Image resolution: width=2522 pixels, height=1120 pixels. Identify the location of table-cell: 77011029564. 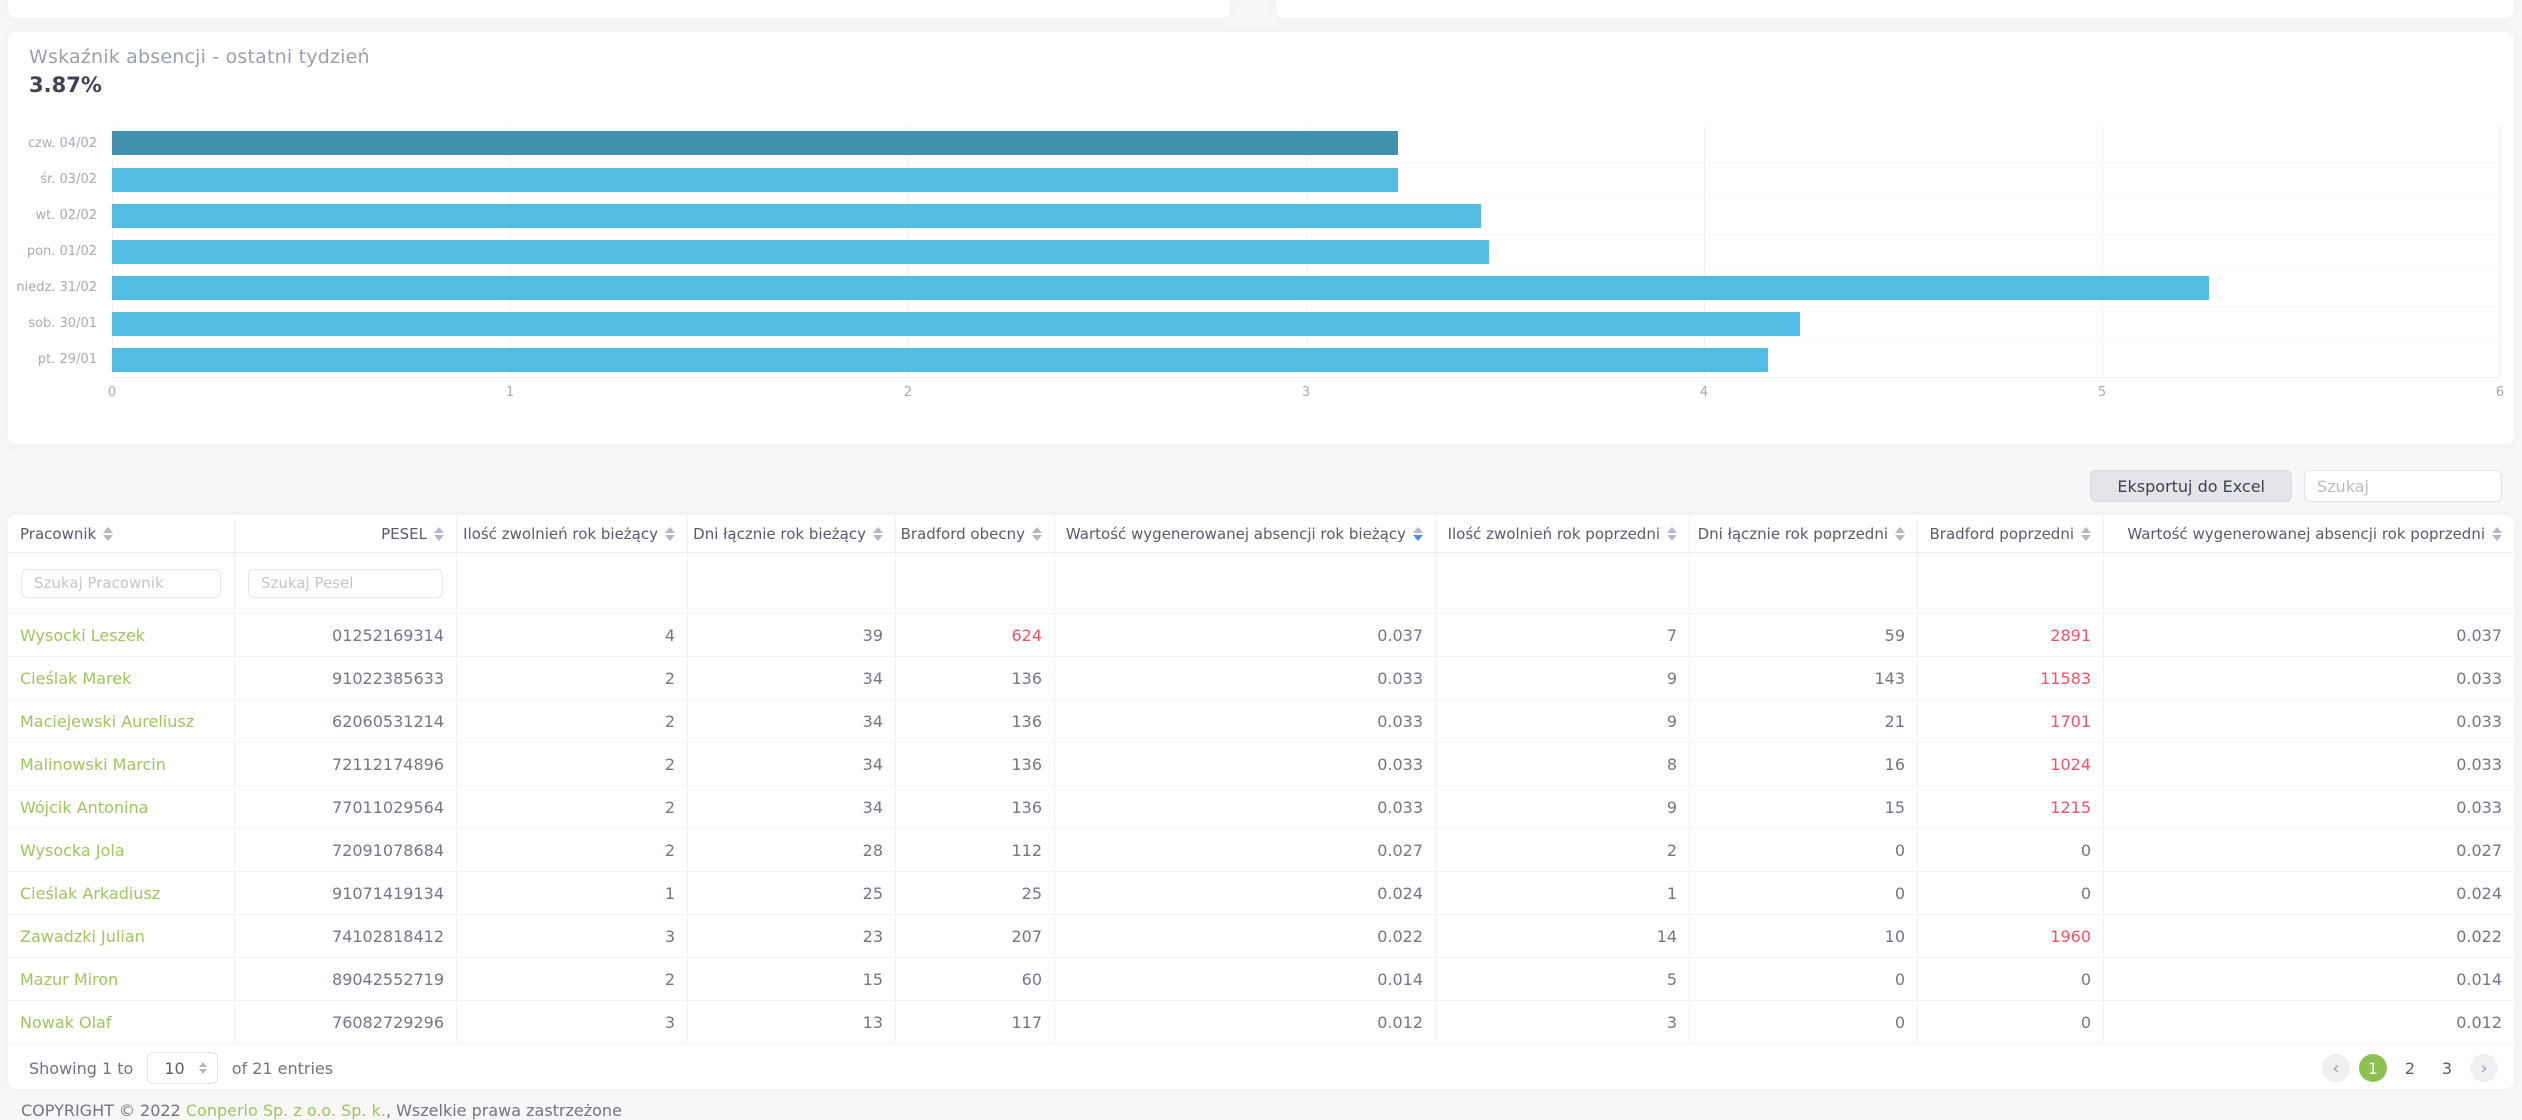
(346, 807).